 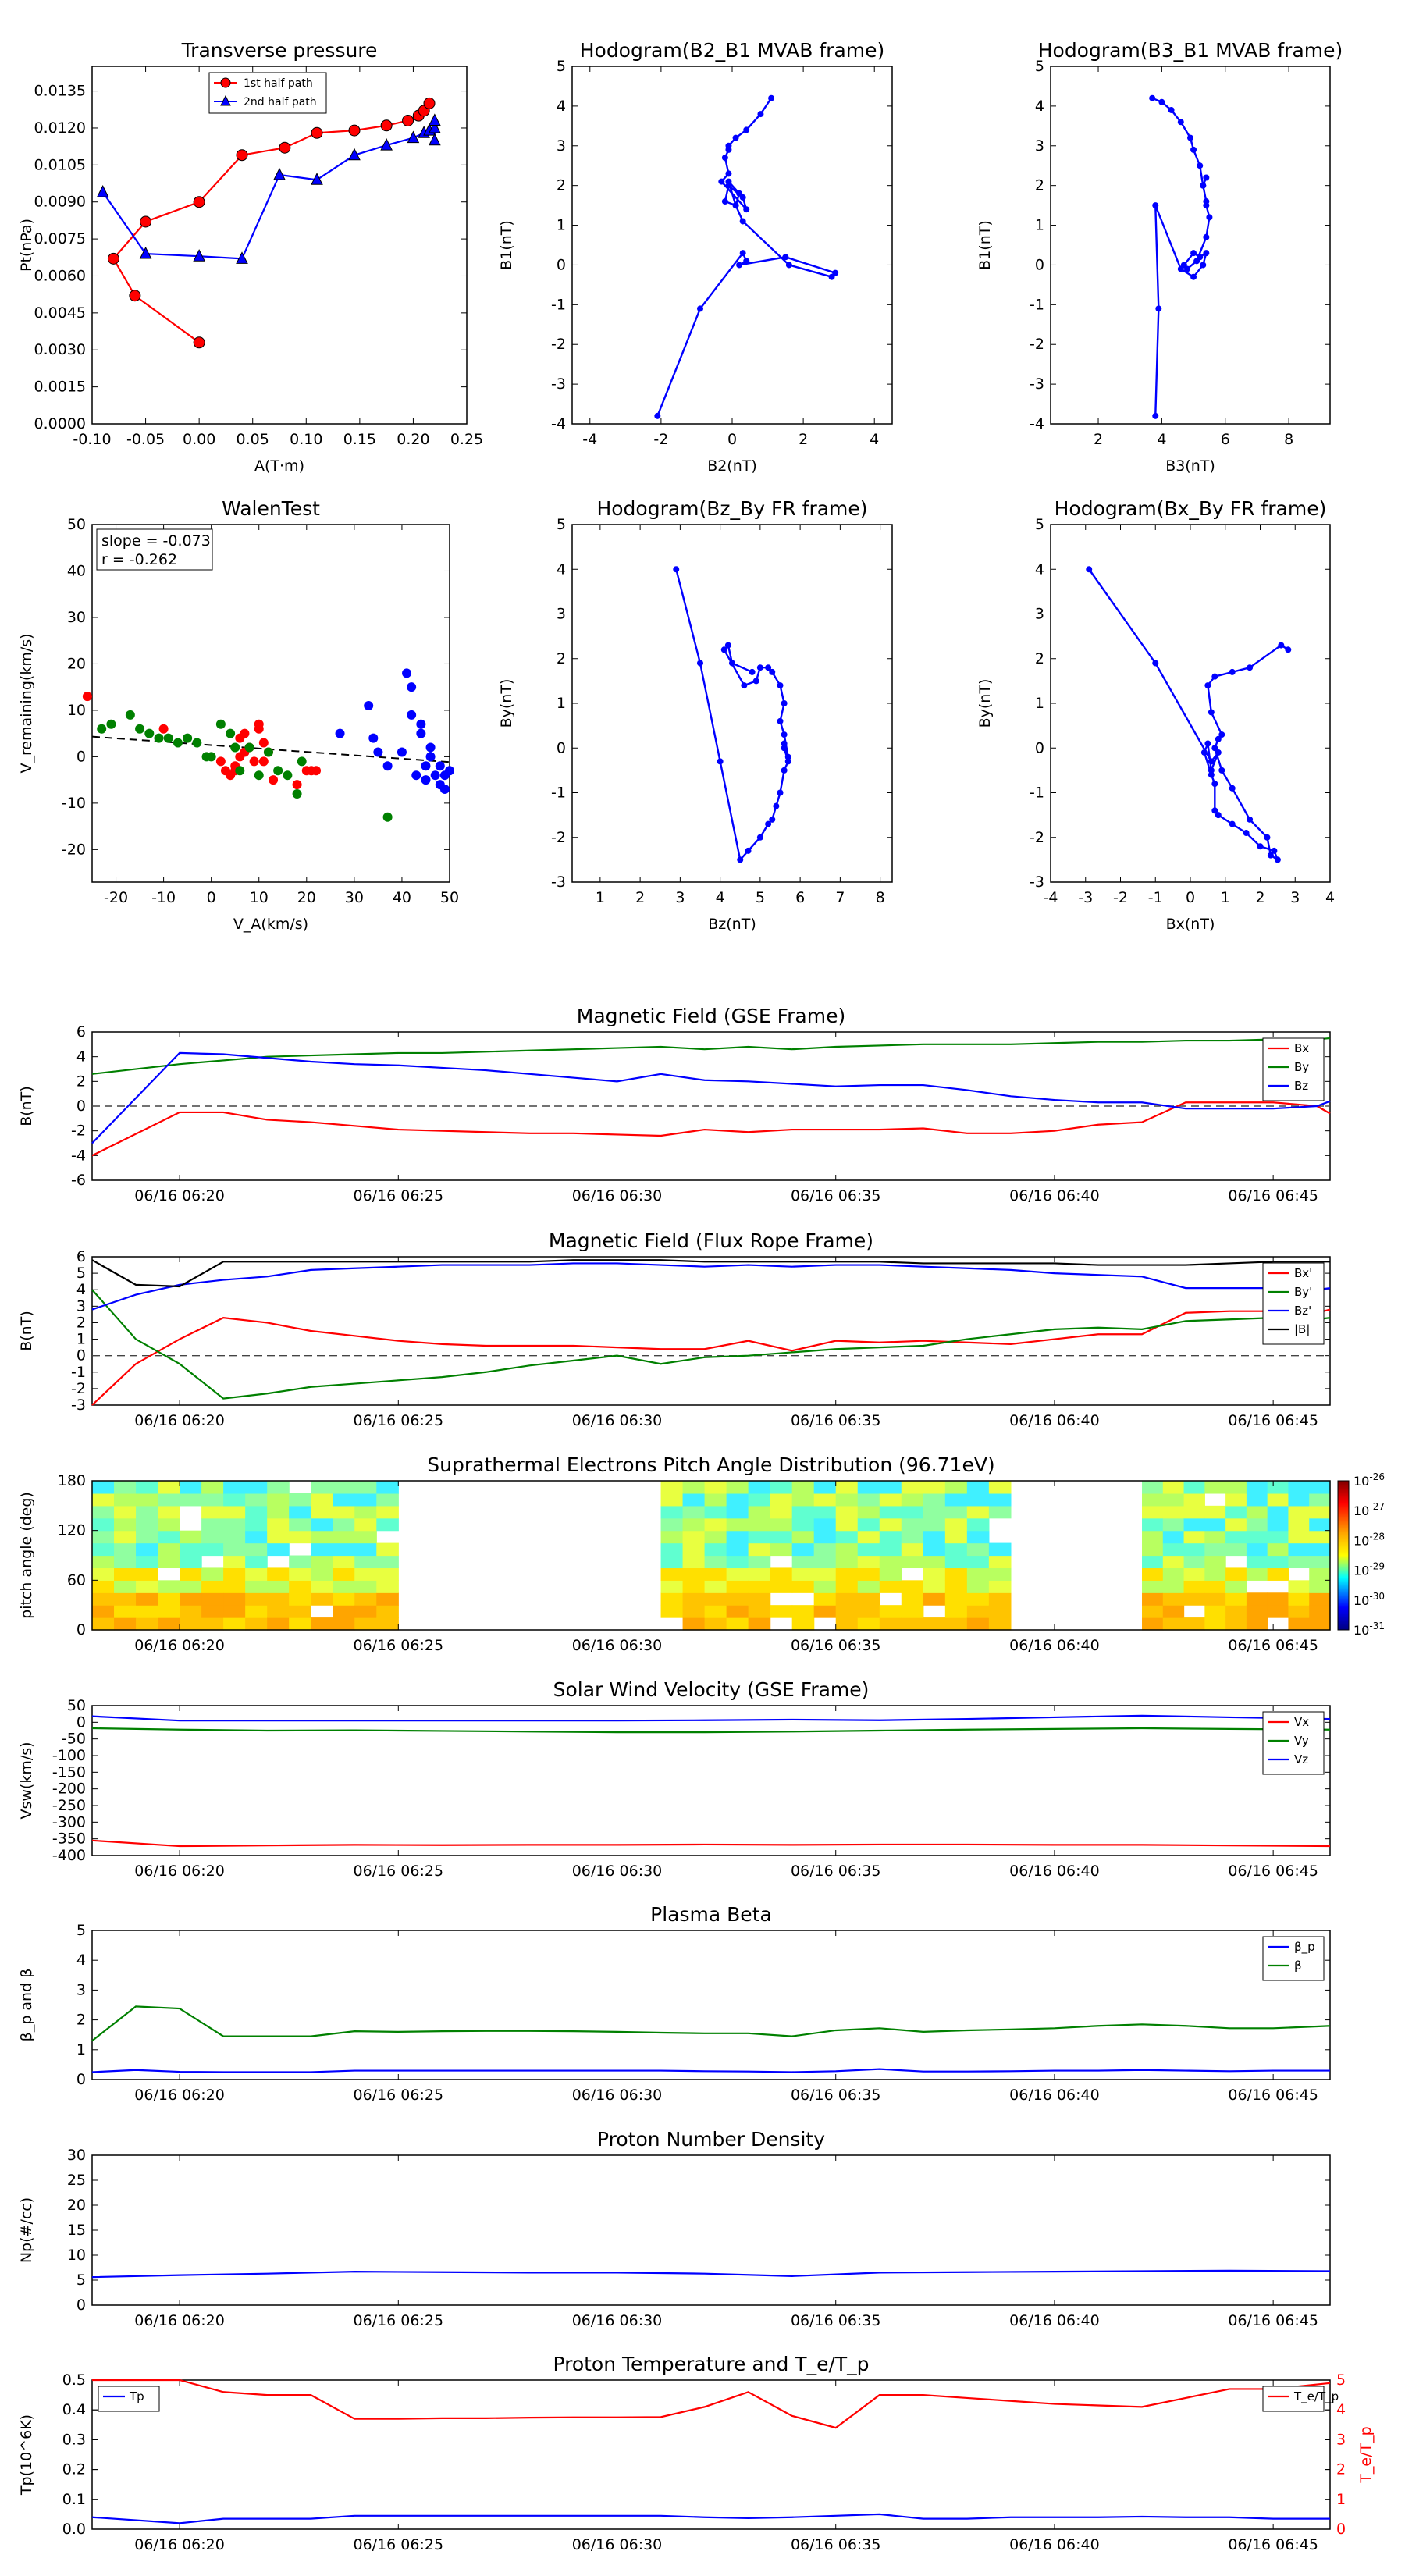 I want to click on colorbar-tick-label: 10-30, so click(x=1369, y=1599).